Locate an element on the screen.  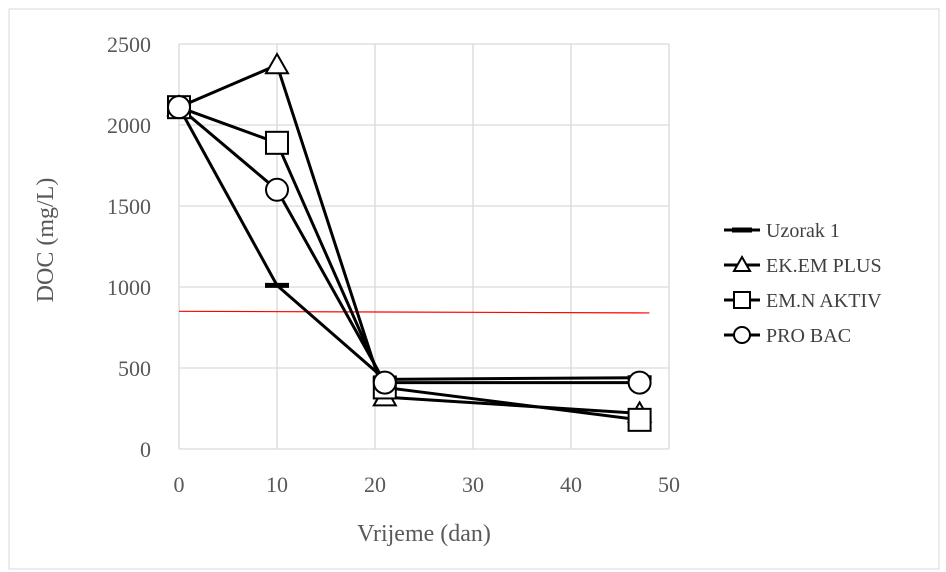
y-tick-labels: 0 500 1000 1500 2000 2500 is located at coordinates (129, 247).